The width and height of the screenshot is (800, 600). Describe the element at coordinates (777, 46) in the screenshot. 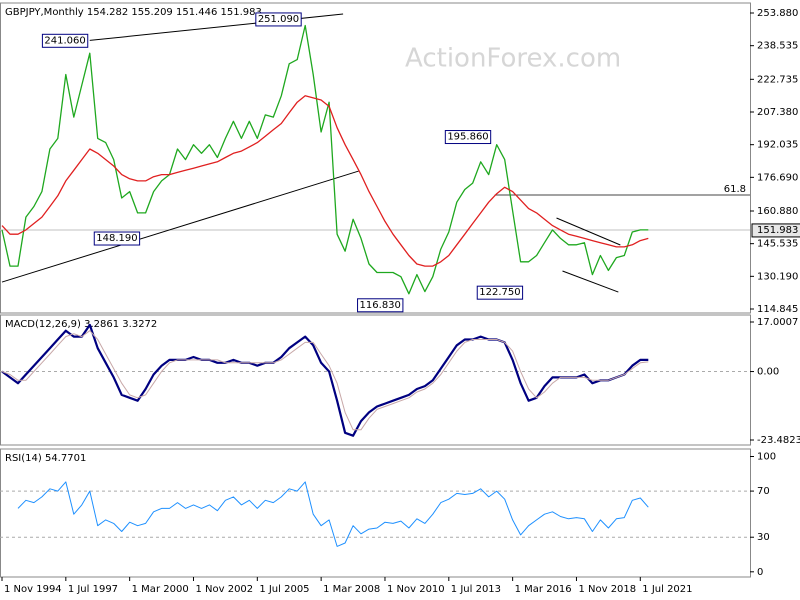

I see `y-tick-label: 238.535` at that location.